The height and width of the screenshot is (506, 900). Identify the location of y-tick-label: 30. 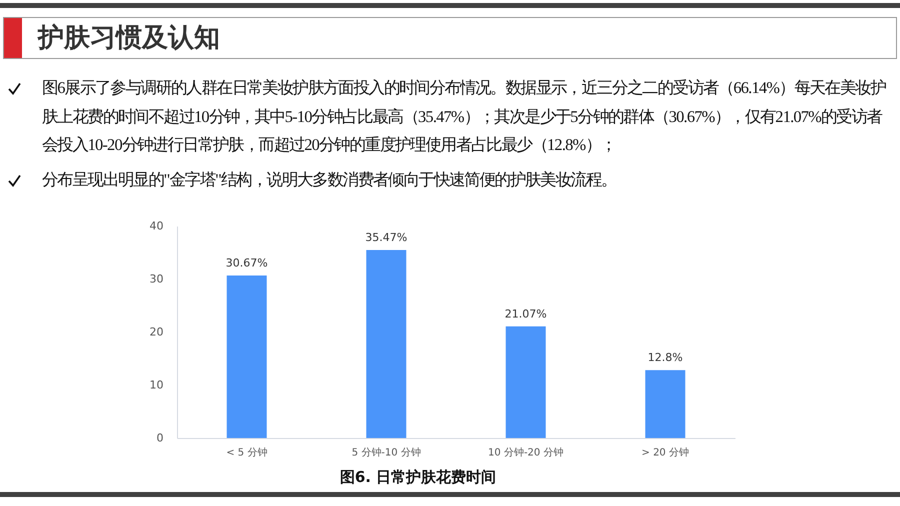
(157, 279).